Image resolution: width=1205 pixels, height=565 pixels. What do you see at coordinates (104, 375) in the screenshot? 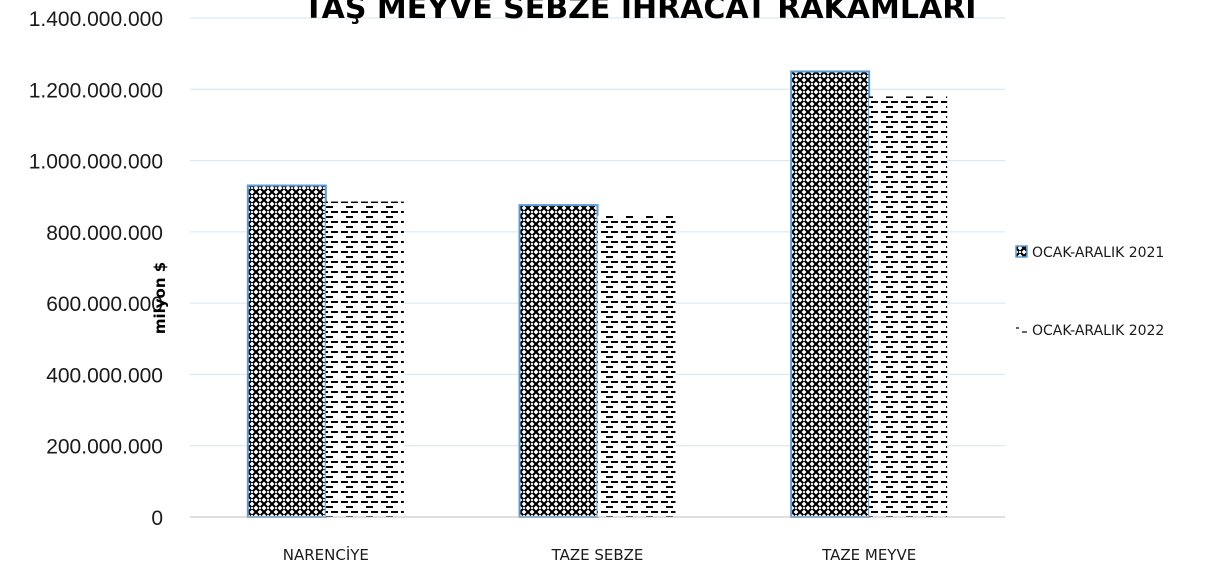
I see `y-tick-label: 400.000.000` at bounding box center [104, 375].